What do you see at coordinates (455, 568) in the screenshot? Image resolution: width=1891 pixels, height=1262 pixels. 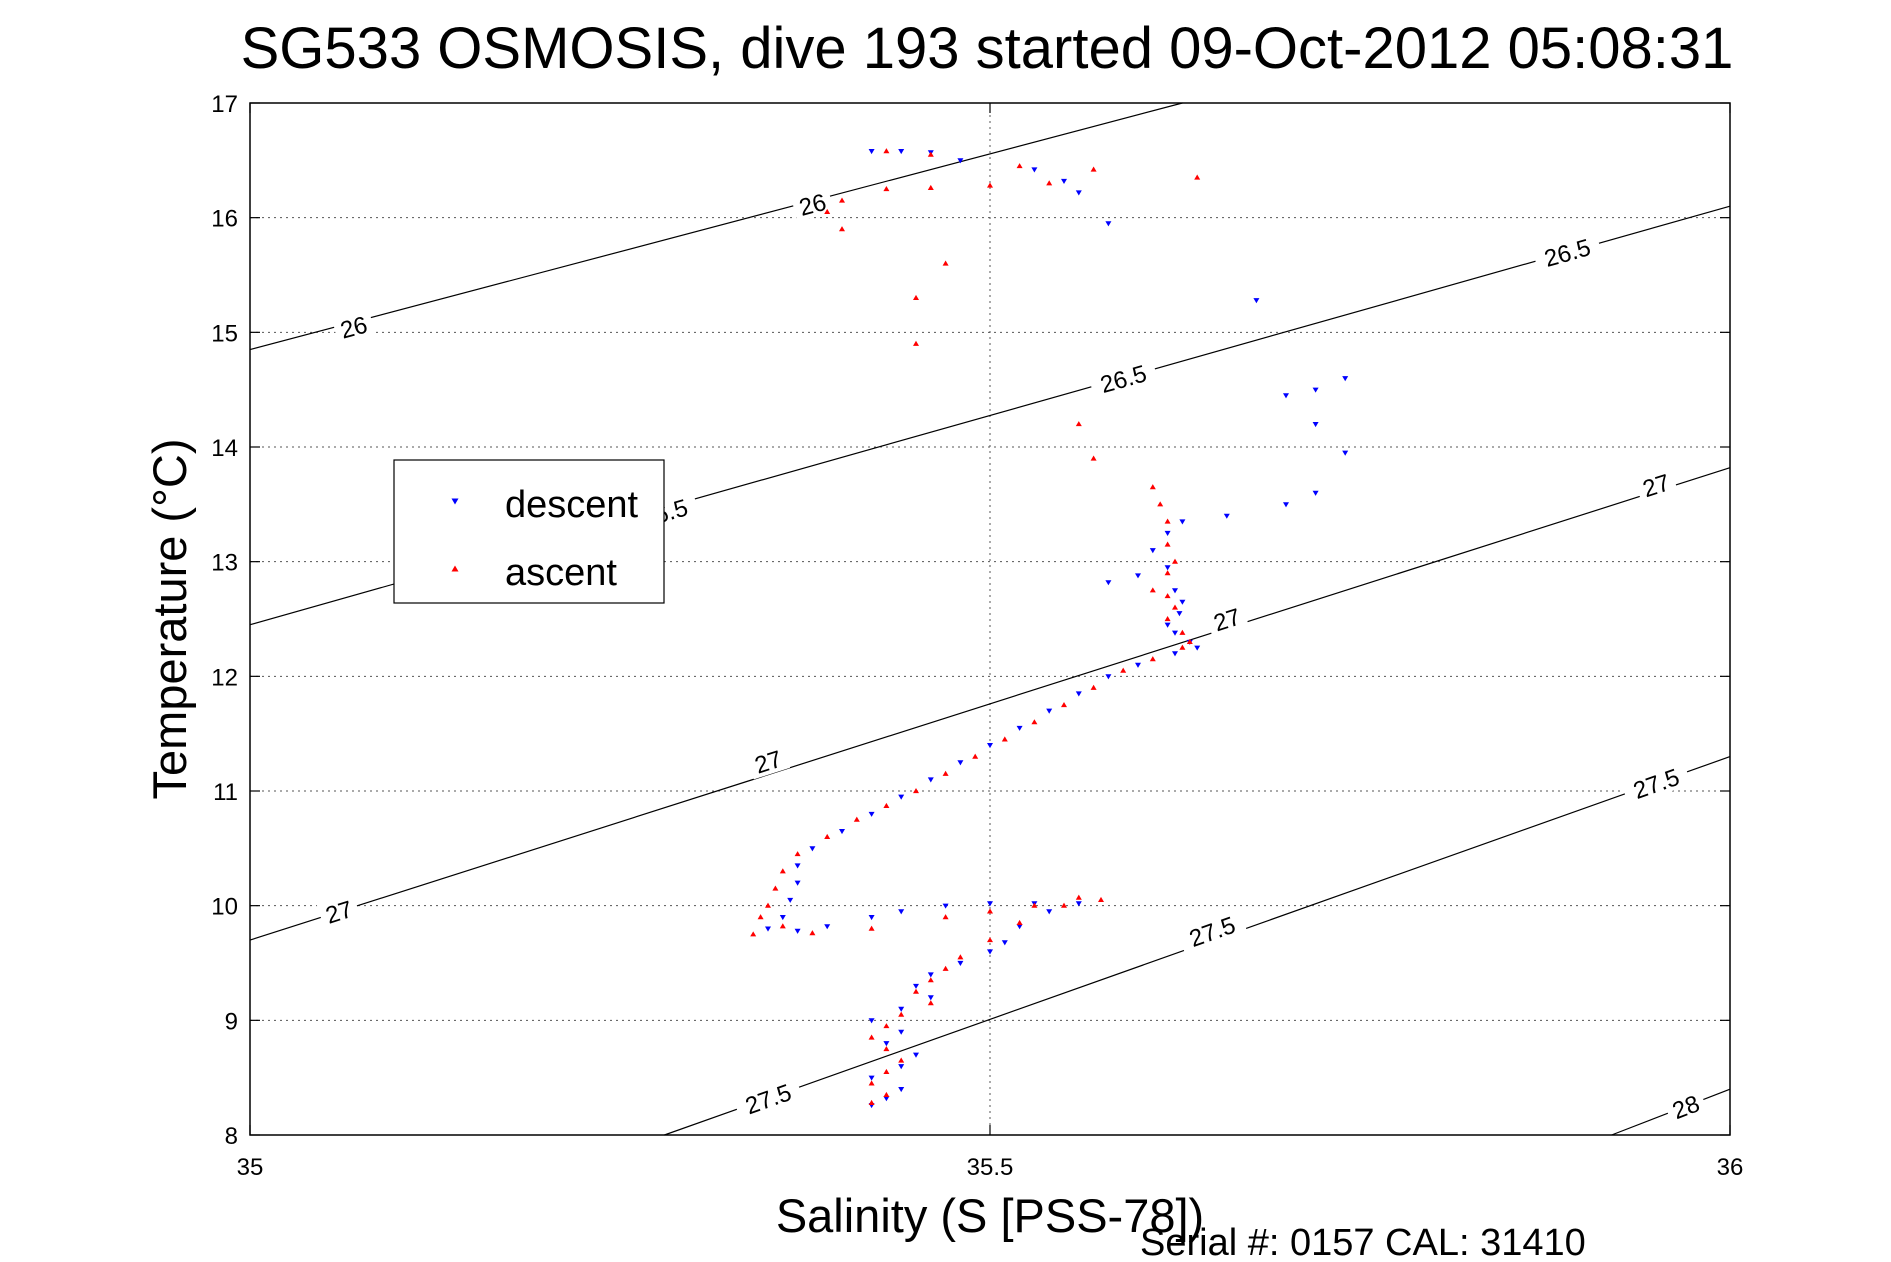 I see `ascent-legend-marker` at bounding box center [455, 568].